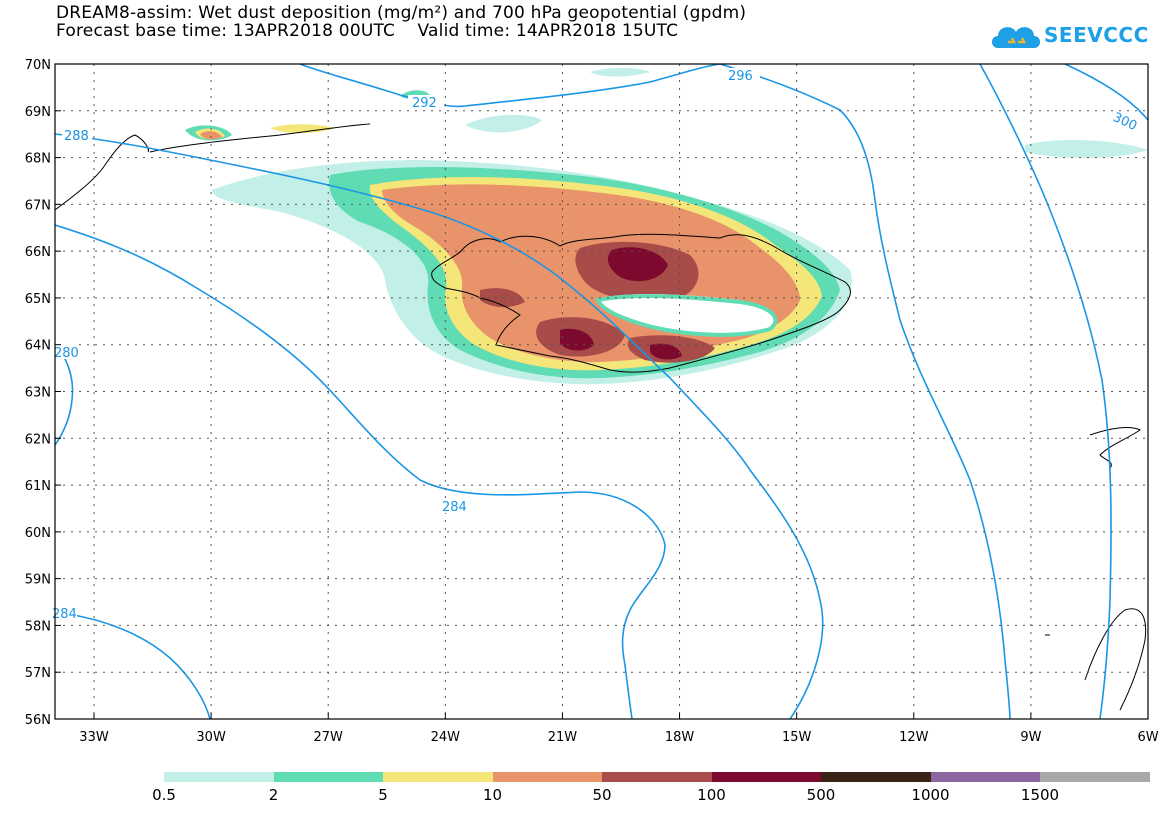 This screenshot has width=1175, height=815. Describe the element at coordinates (1040, 795) in the screenshot. I see `legend-label: 1500` at that location.